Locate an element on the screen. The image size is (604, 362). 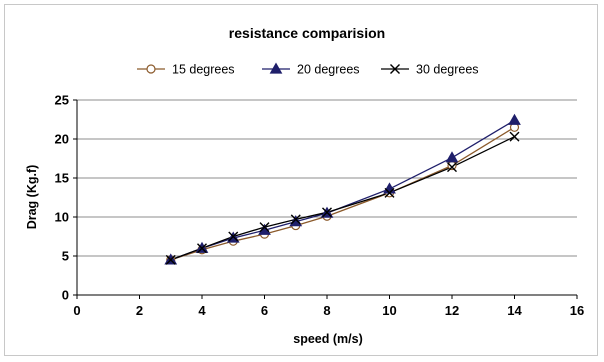
x-tick-label: 10 is located at coordinates (389, 310).